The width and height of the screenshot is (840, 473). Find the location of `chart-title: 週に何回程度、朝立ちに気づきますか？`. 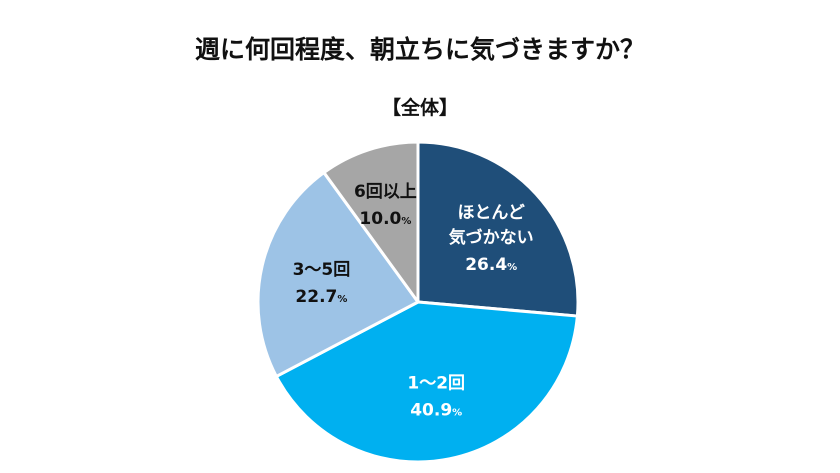

chart-title: 週に何回程度、朝立ちに気づきますか？ is located at coordinates (419, 49).